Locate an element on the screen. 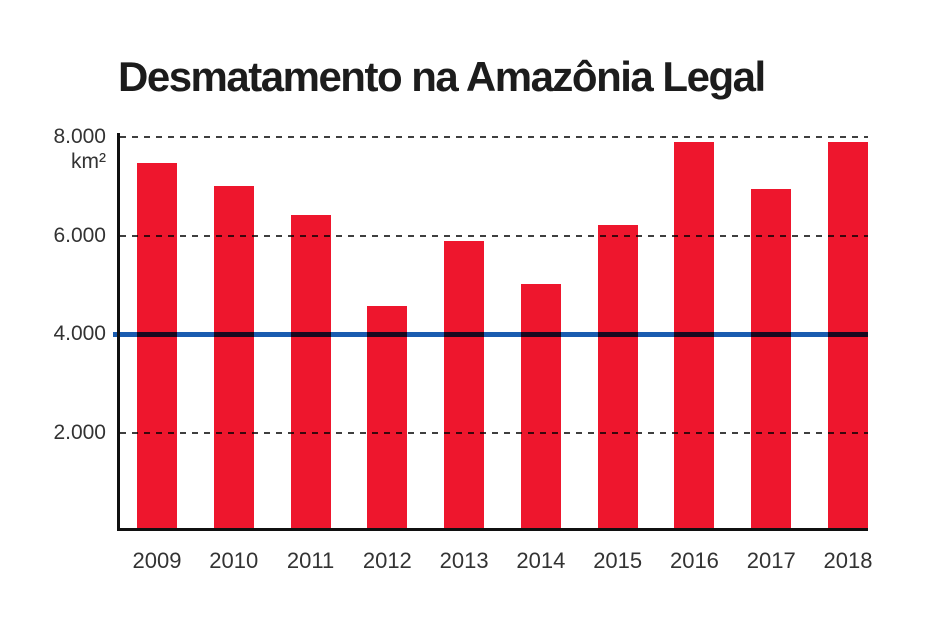 This screenshot has width=946, height=631. y-tick-label-2000: 2.000 is located at coordinates (79, 432).